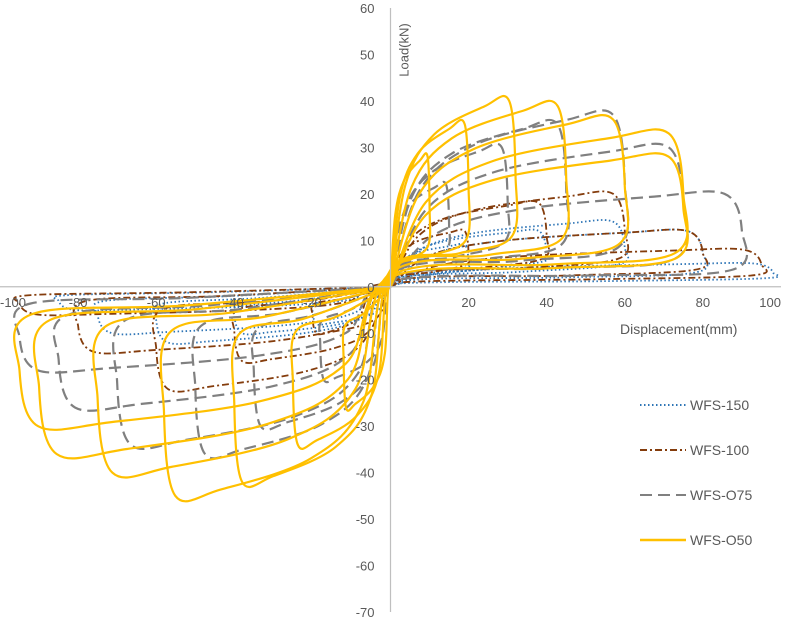 Image resolution: width=789 pixels, height=625 pixels. What do you see at coordinates (367, 194) in the screenshot?
I see `y-tick-label: 20` at bounding box center [367, 194].